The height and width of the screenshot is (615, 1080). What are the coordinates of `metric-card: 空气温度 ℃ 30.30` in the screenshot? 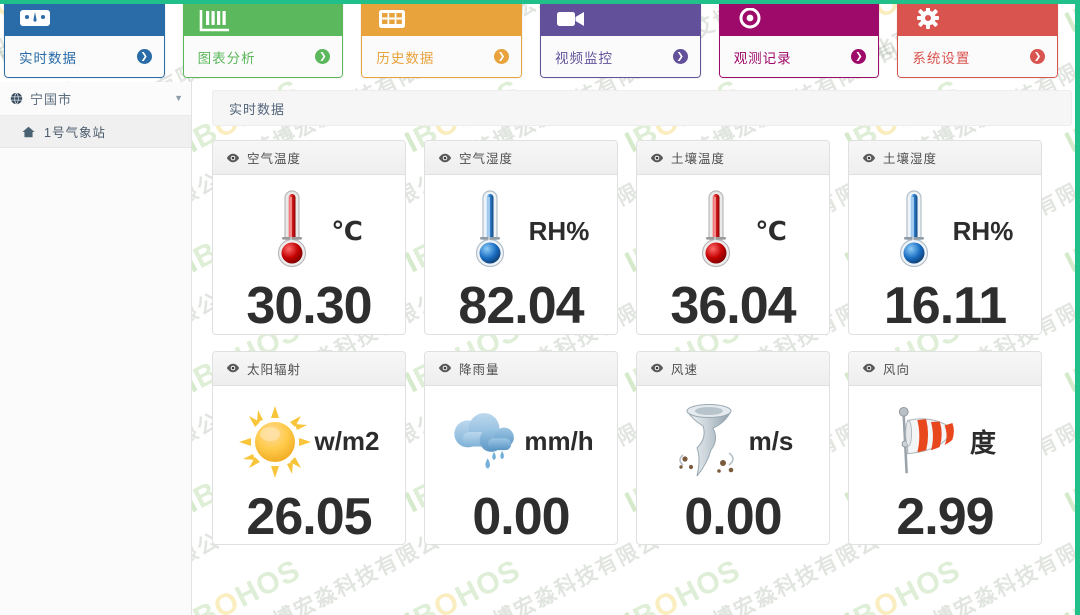 It's located at (309, 237).